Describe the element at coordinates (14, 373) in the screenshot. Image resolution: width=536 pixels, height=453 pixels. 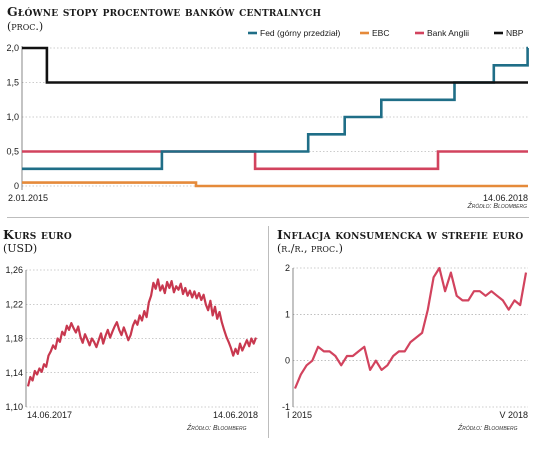
I see `y-tick-label: 1,14` at that location.